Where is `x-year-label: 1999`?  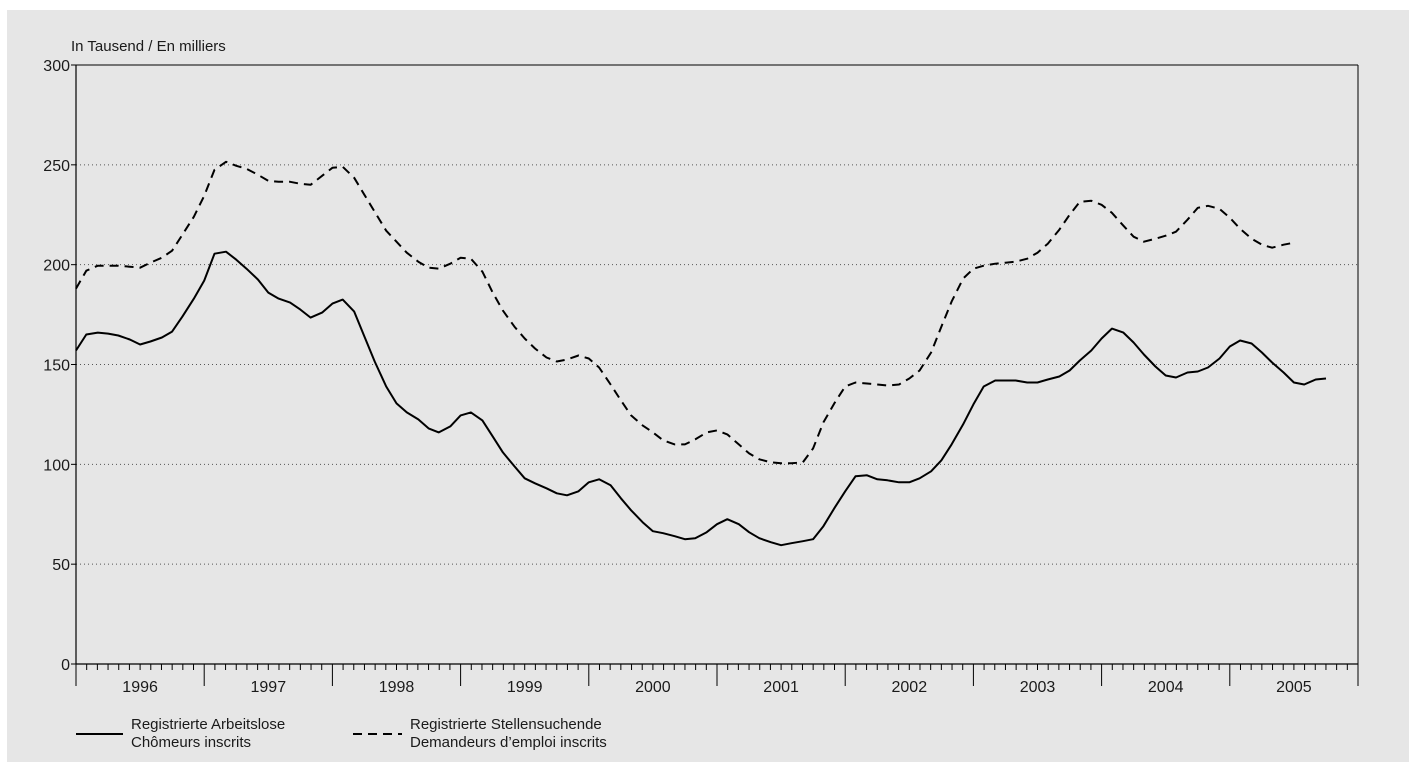 x-year-label: 1999 is located at coordinates (525, 687).